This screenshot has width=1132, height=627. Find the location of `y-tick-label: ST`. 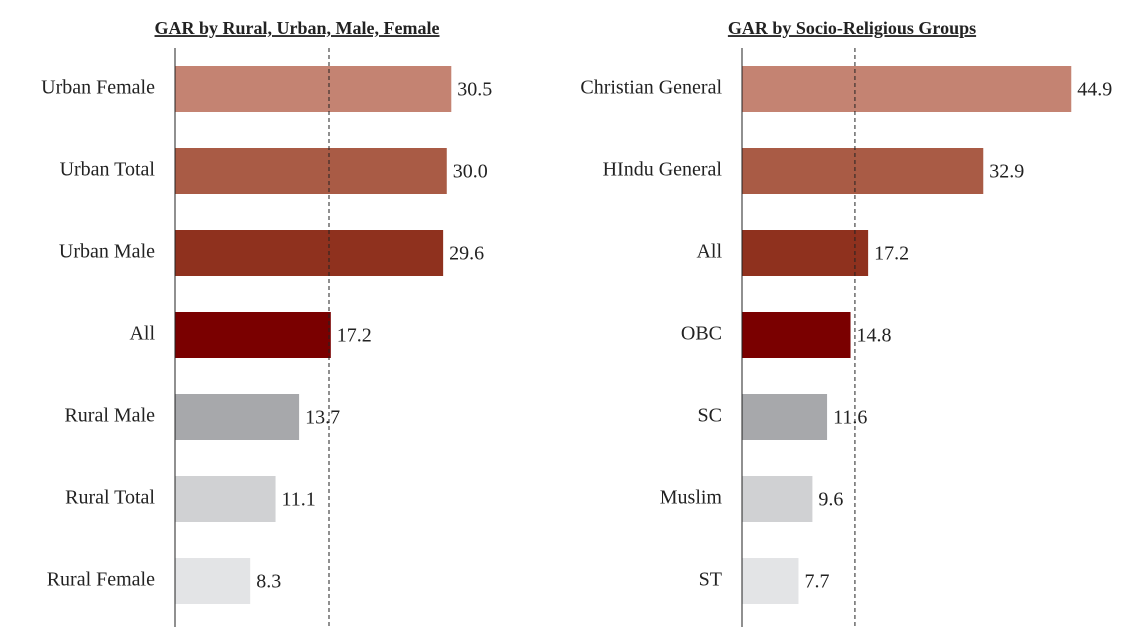

y-tick-label: ST is located at coordinates (710, 580).